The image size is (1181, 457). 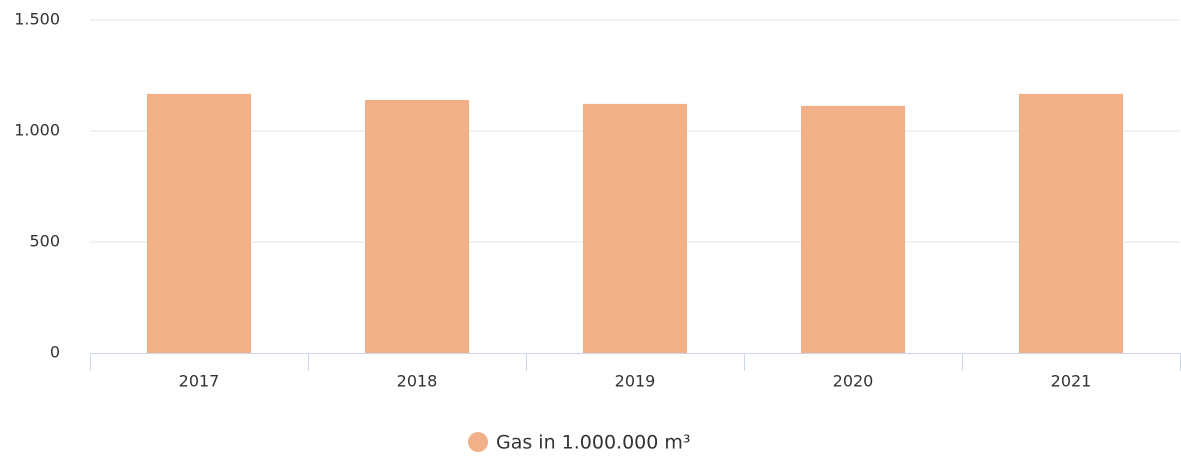 What do you see at coordinates (37, 19) in the screenshot?
I see `y-tick-label: 1.500` at bounding box center [37, 19].